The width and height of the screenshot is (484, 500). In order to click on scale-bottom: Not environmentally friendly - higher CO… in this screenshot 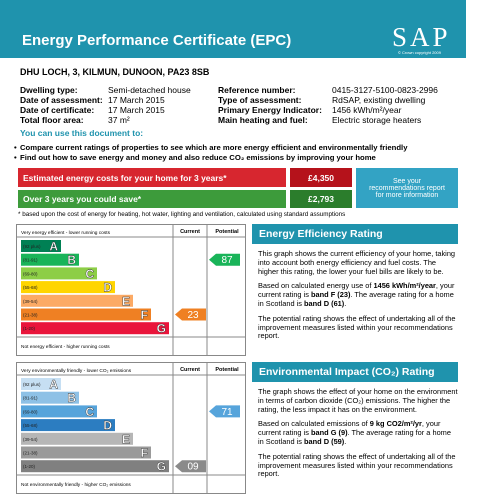, I will do `click(76, 485)`.